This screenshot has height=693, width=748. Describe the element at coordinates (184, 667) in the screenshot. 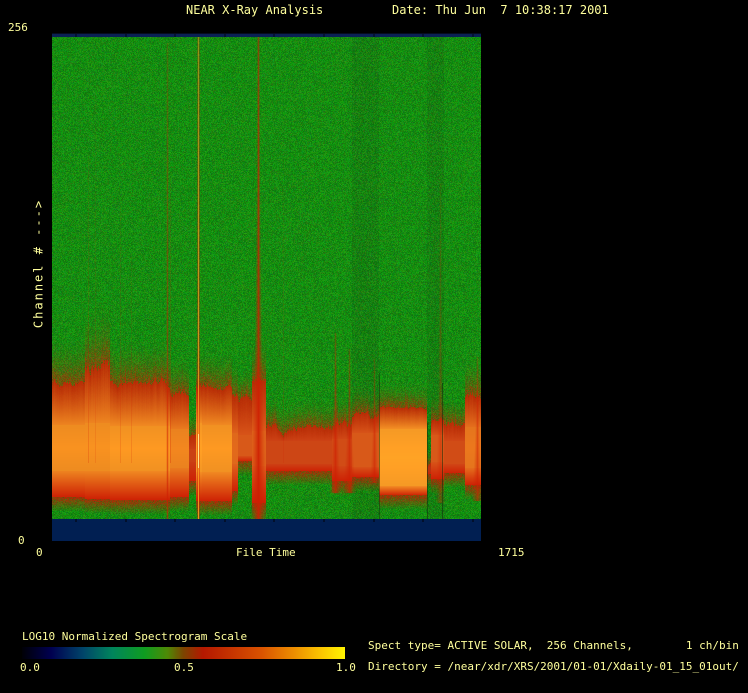

I see `colorbar-tick-mid: 0.5` at that location.